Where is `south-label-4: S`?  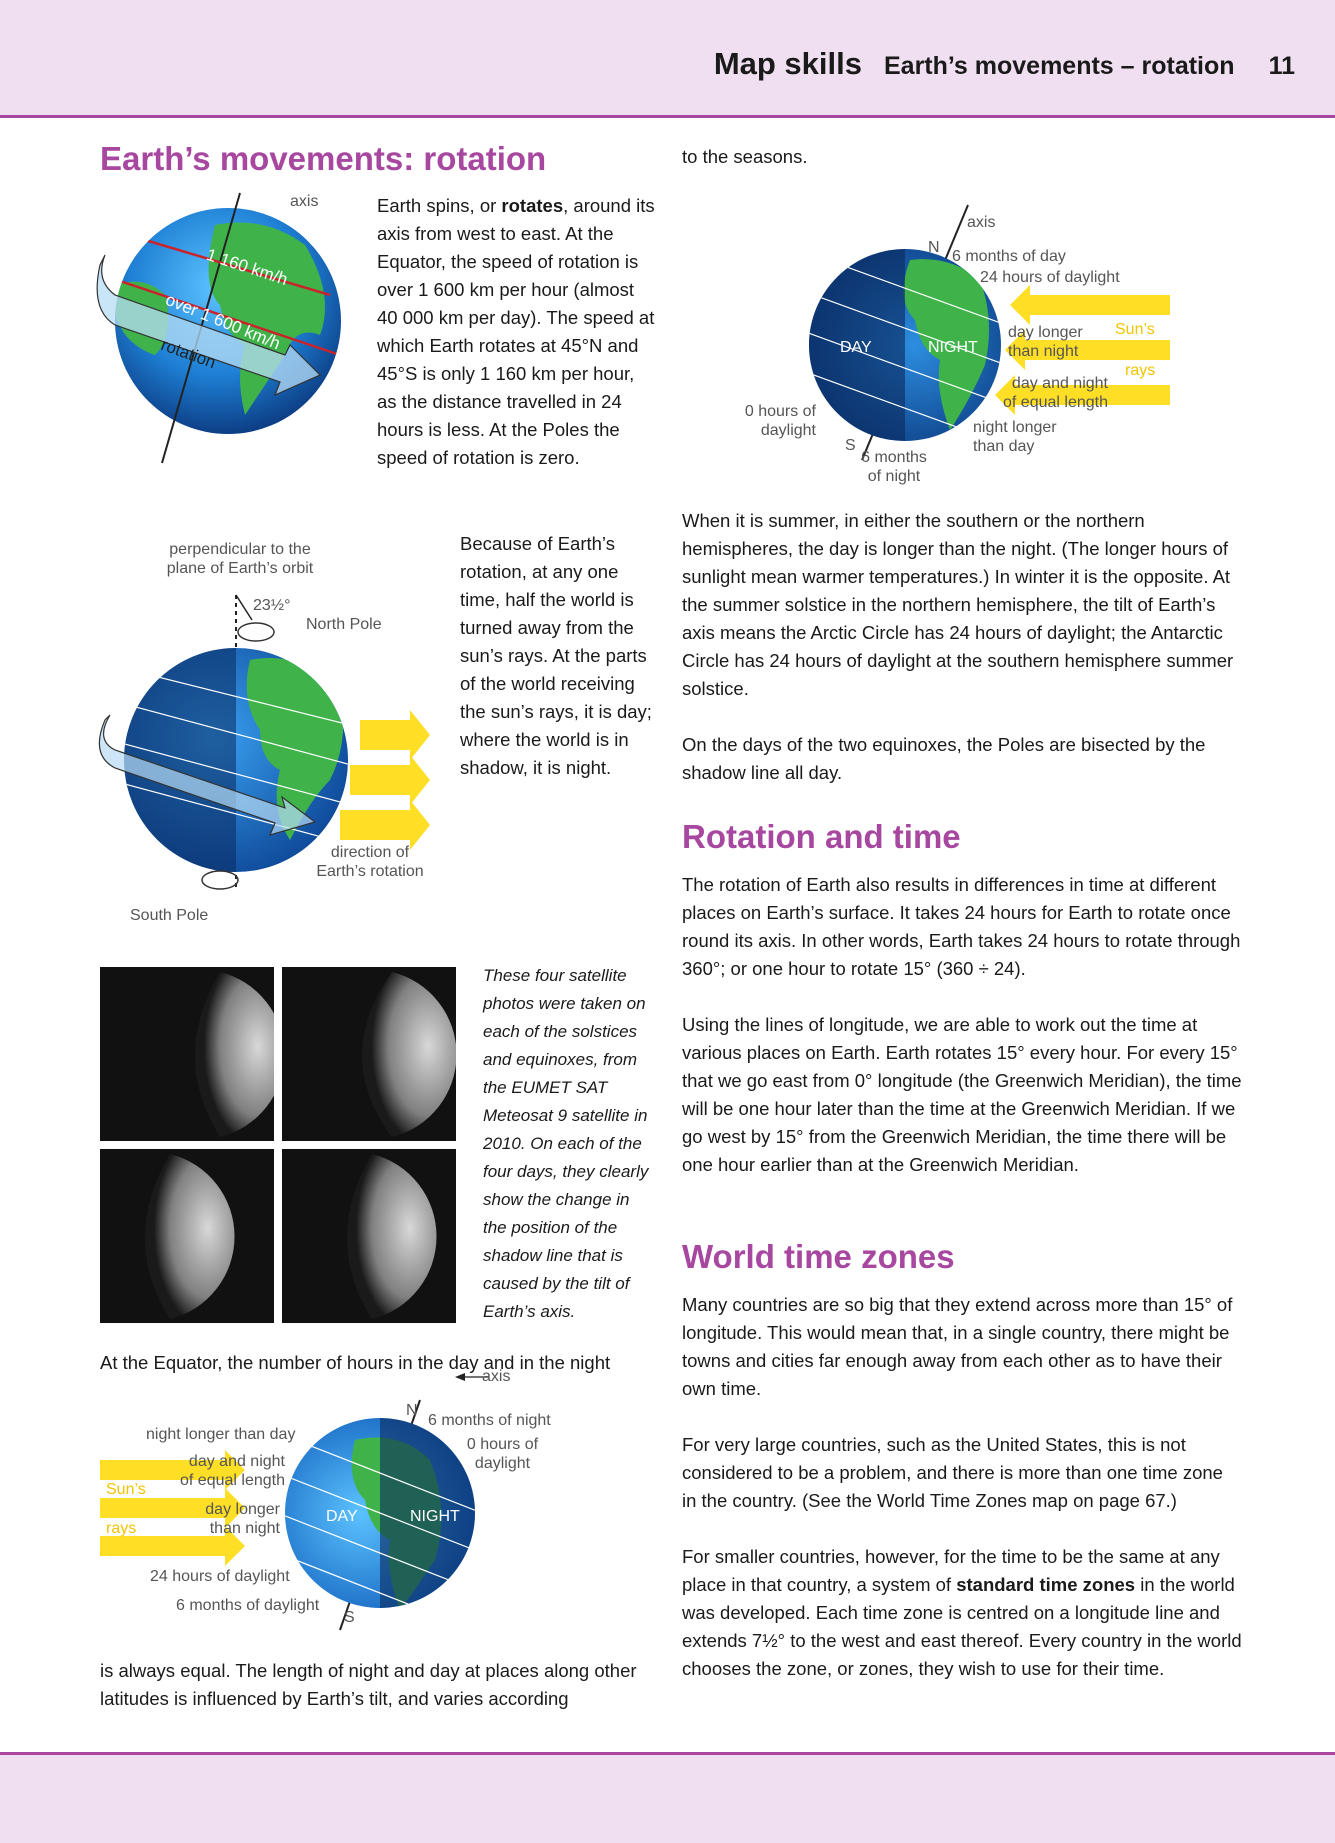
south-label-4: S is located at coordinates (850, 445).